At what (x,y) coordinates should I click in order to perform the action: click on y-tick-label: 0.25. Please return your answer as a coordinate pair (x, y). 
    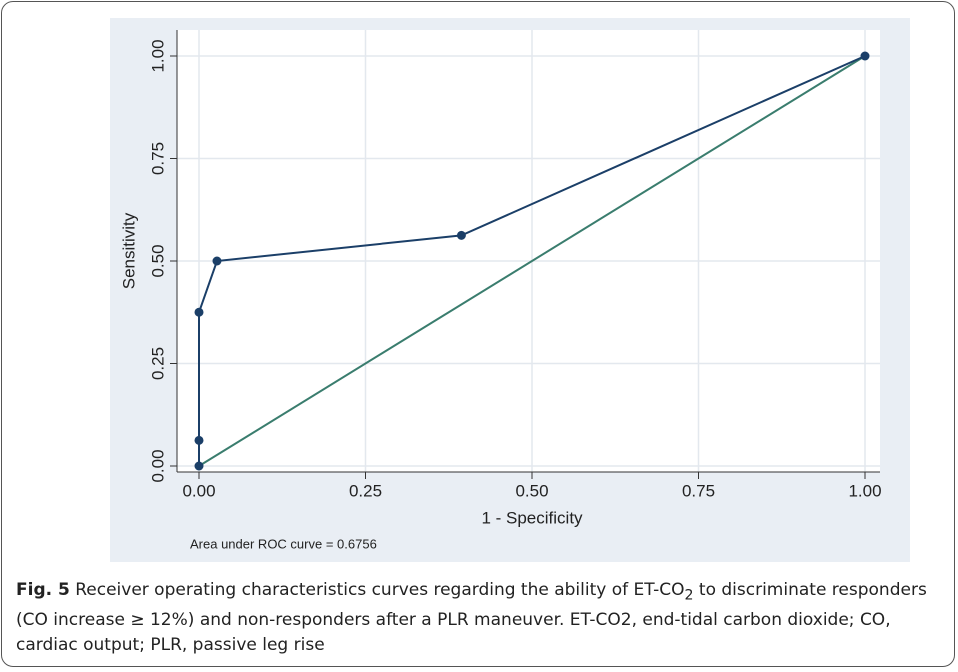
    Looking at the image, I should click on (157, 363).